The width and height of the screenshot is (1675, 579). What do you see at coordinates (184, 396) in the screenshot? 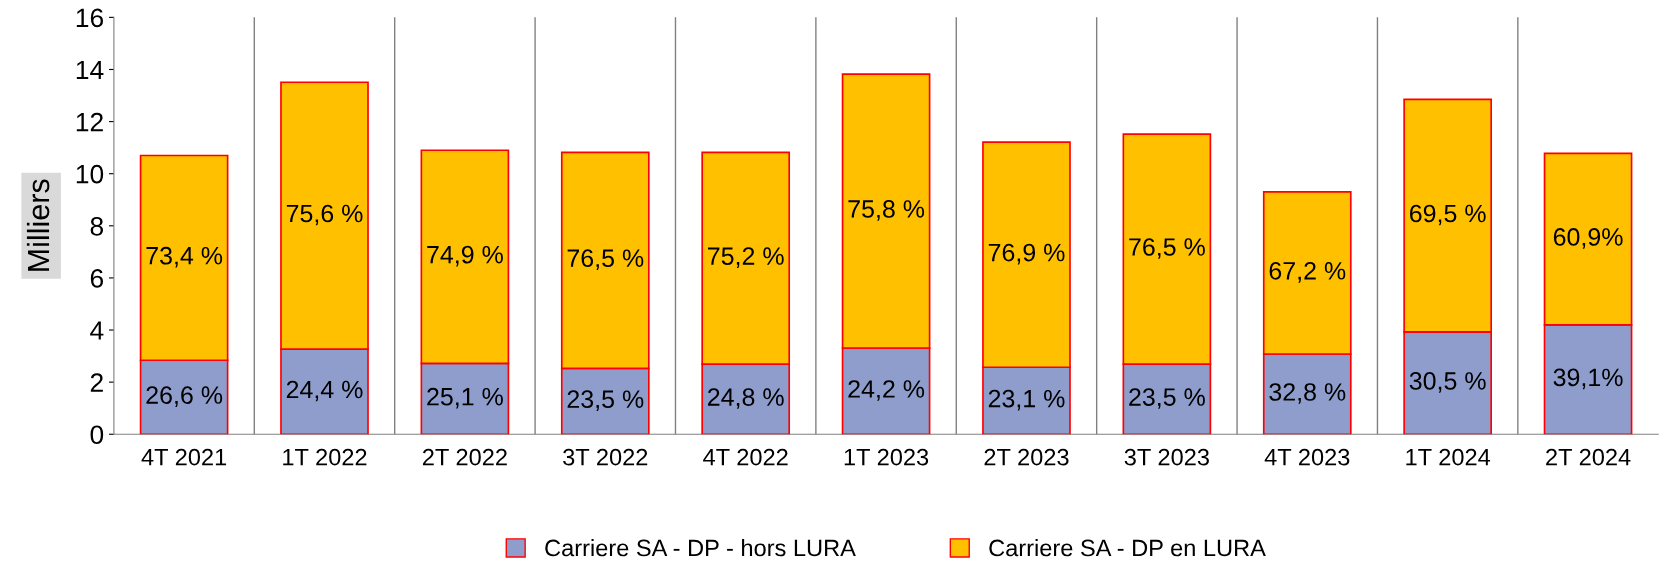
I see `annotation: 26,6 %` at bounding box center [184, 396].